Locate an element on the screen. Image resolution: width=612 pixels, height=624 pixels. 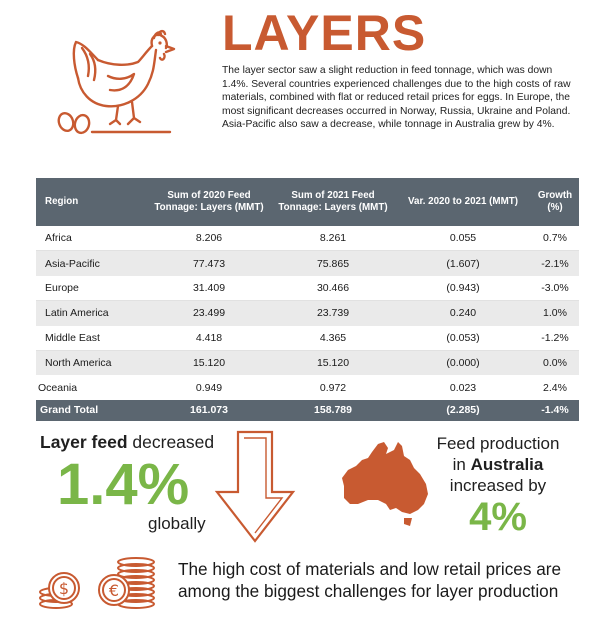
variance-cell: (0.000) is located at coordinates (463, 363).